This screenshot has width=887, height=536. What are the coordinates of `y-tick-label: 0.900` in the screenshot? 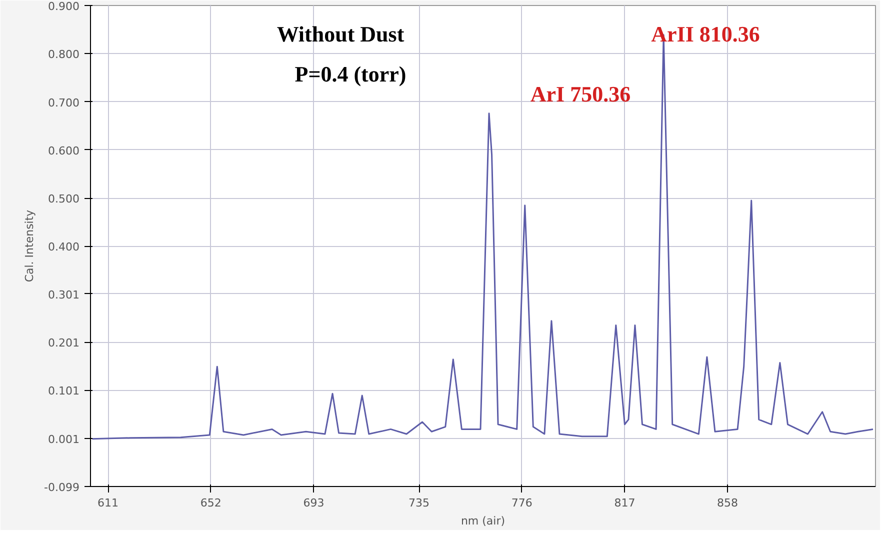 It's located at (64, 6).